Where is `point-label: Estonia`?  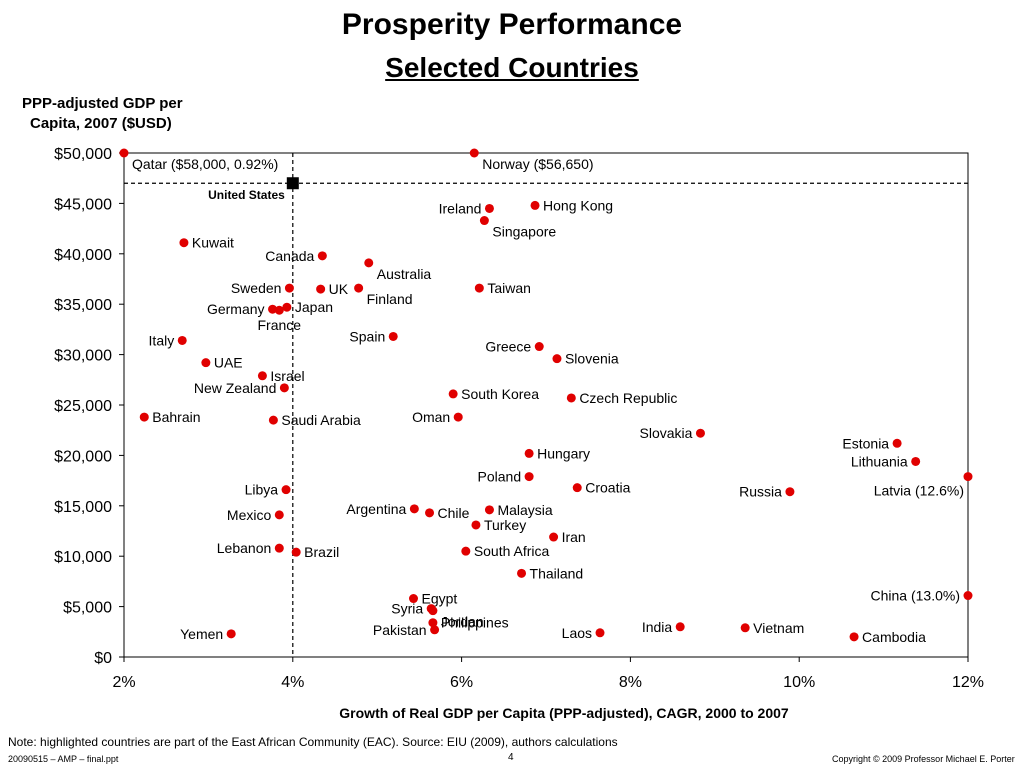 point-label: Estonia is located at coordinates (865, 443).